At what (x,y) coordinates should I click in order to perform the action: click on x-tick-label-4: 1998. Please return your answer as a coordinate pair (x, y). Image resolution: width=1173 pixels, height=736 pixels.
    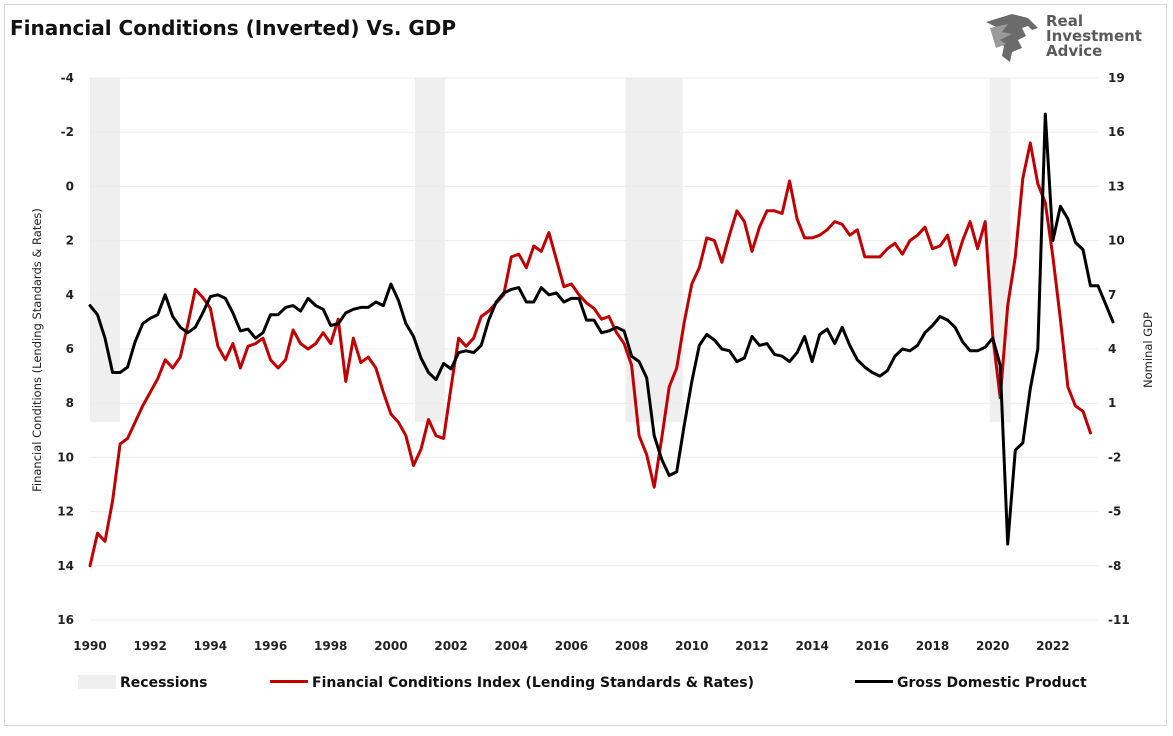
    Looking at the image, I should click on (330, 646).